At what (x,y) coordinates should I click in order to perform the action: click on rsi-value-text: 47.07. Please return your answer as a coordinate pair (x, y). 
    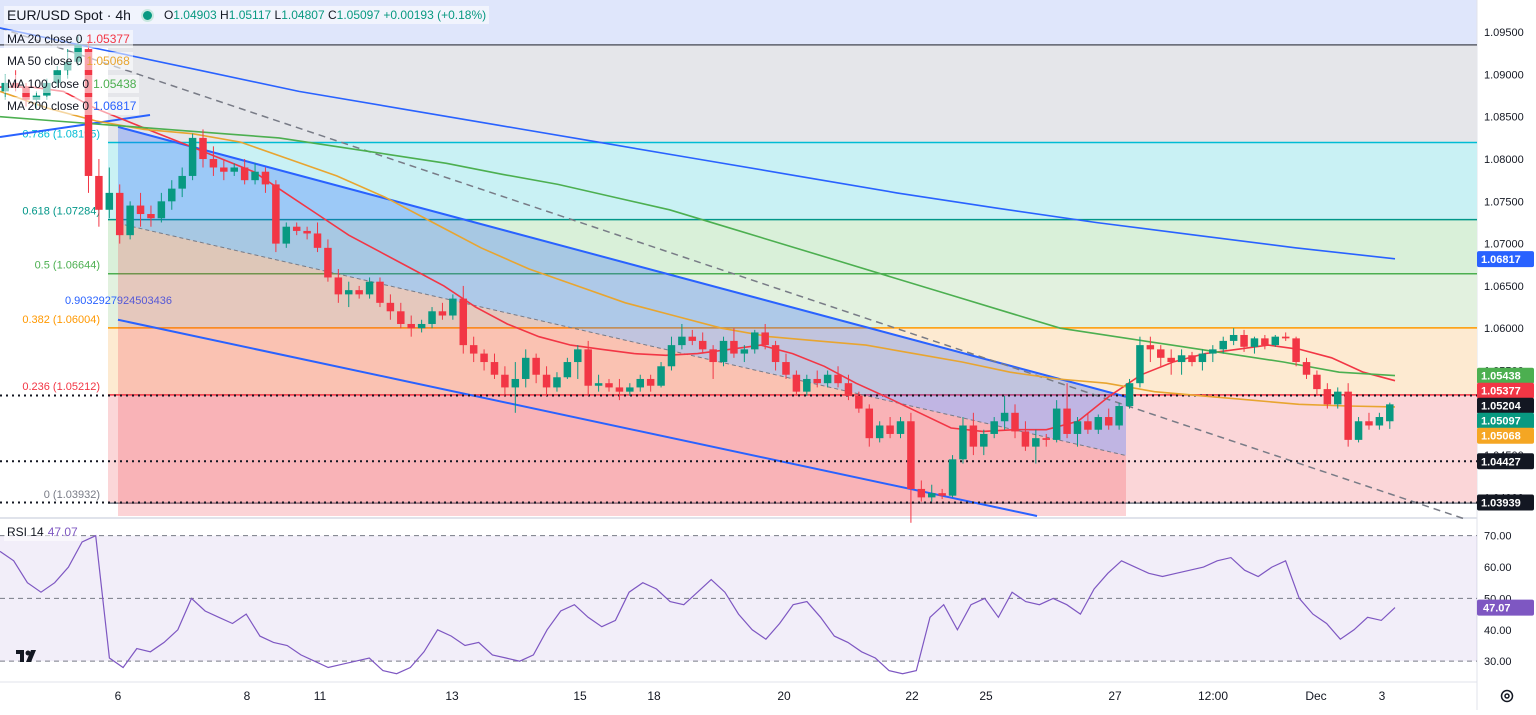
    Looking at the image, I should click on (1497, 609).